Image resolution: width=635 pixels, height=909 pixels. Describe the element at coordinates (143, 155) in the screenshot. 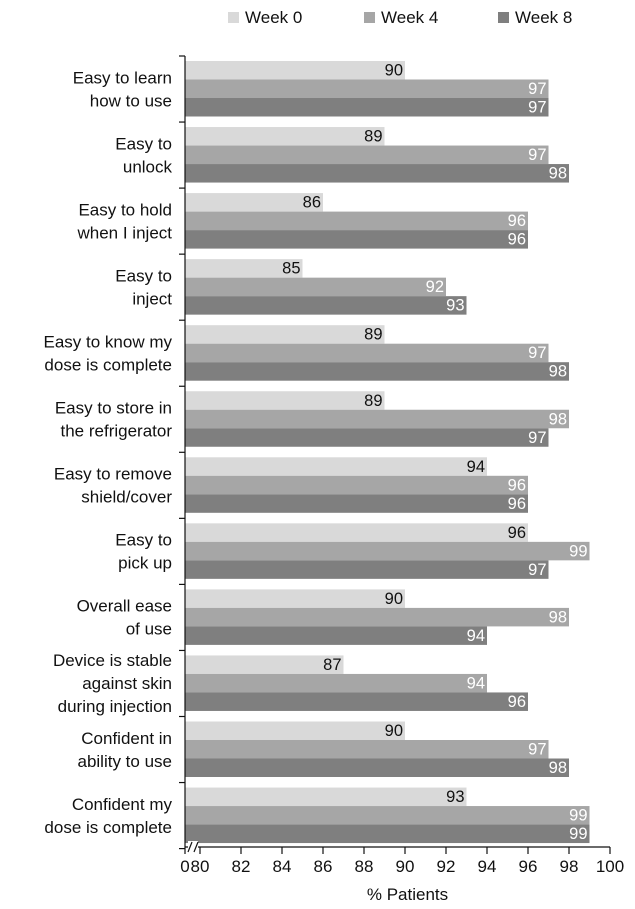

I see `category-label: Easy to unlock` at that location.